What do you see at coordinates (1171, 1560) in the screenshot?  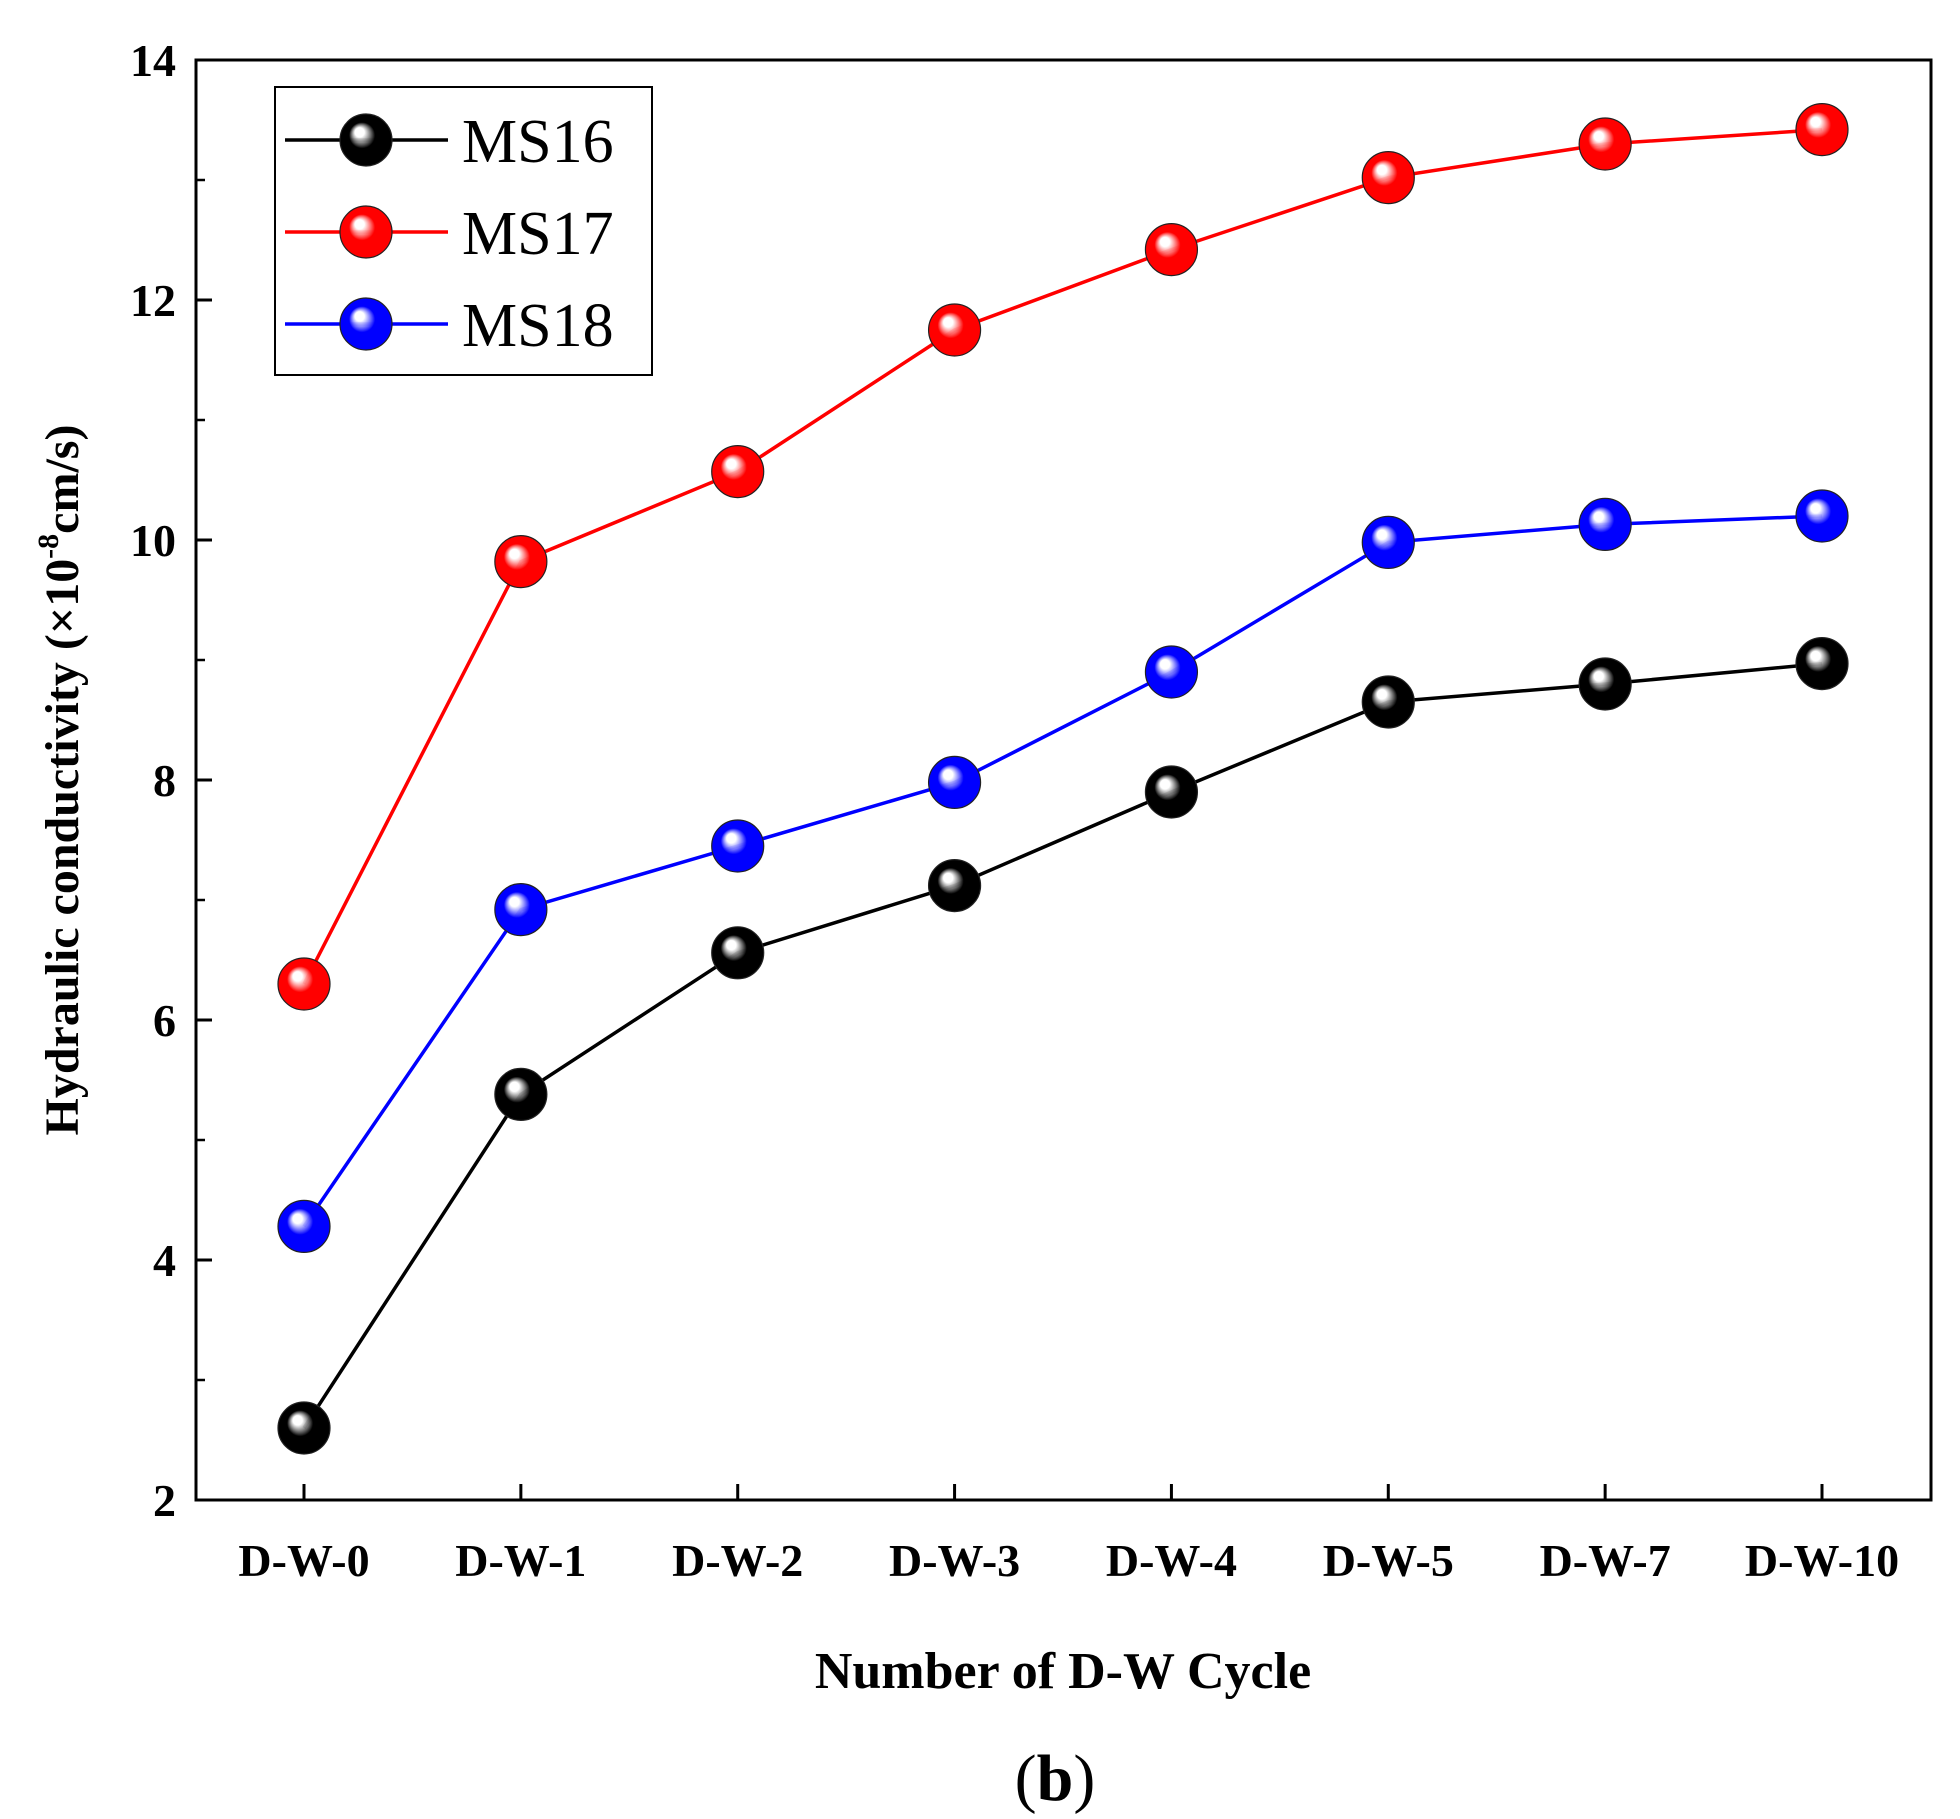 I see `x-tick-label: D-W-4` at bounding box center [1171, 1560].